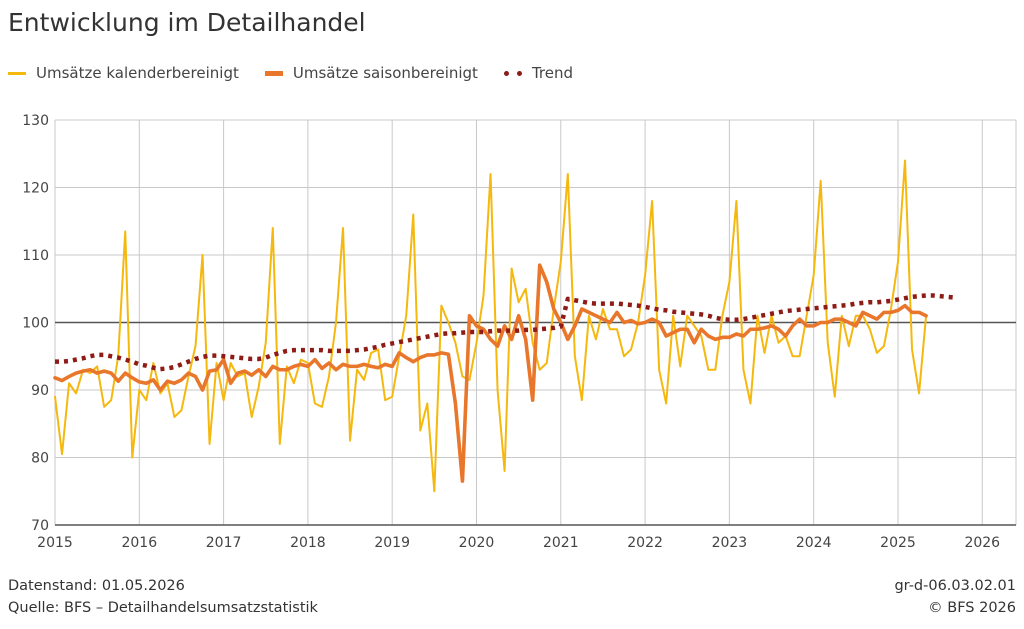  What do you see at coordinates (392, 543) in the screenshot?
I see `x-tick-label: 2019` at bounding box center [392, 543].